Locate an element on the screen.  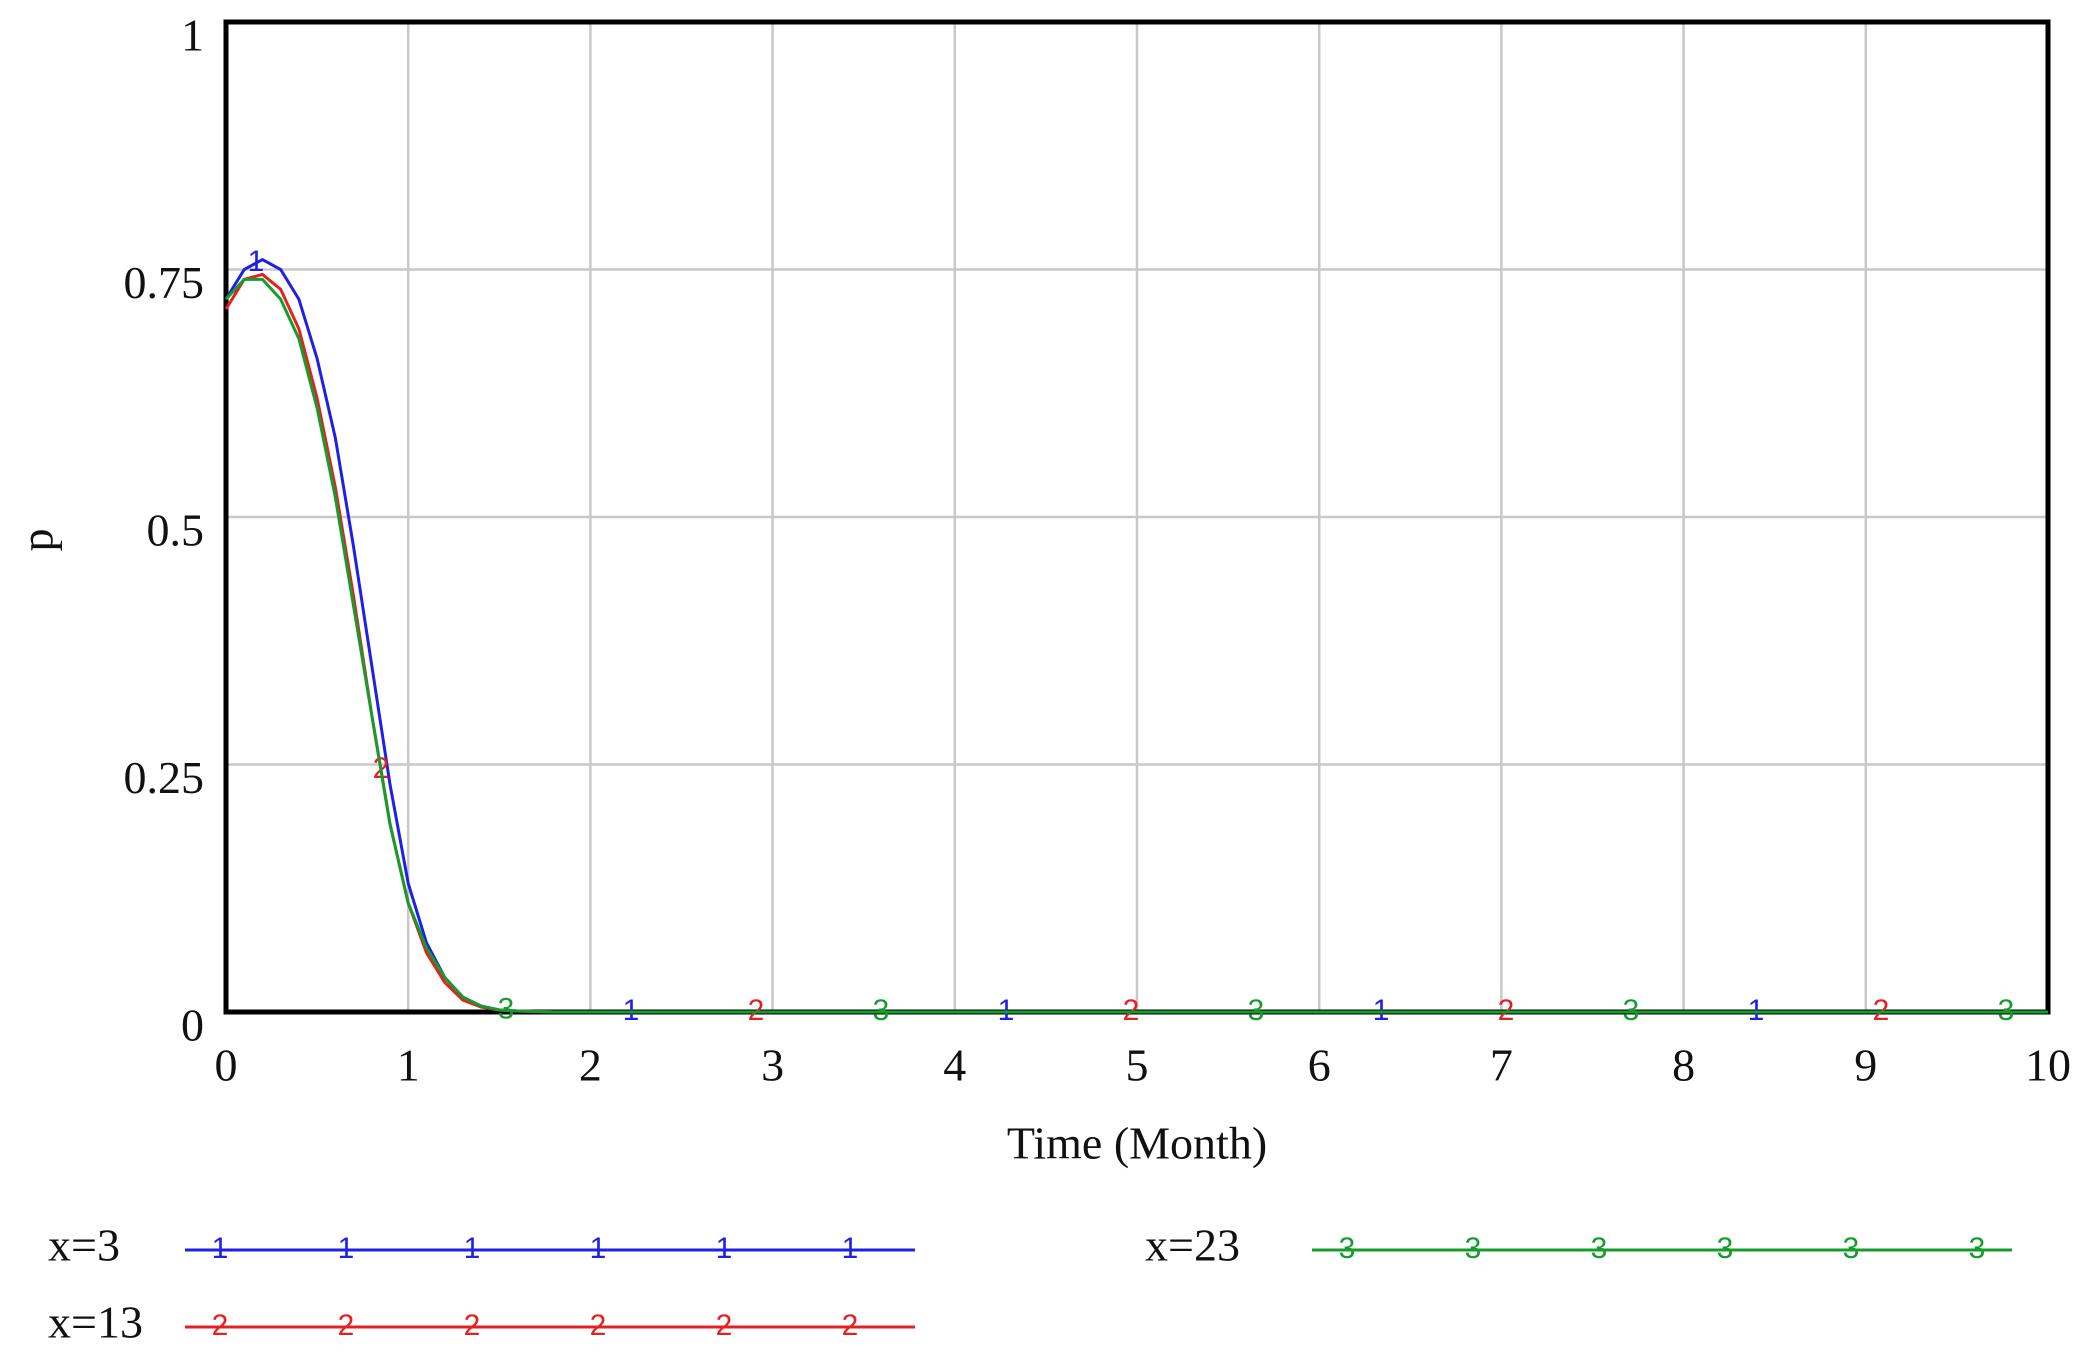
y-tick-label: 0.75 is located at coordinates (164, 282).